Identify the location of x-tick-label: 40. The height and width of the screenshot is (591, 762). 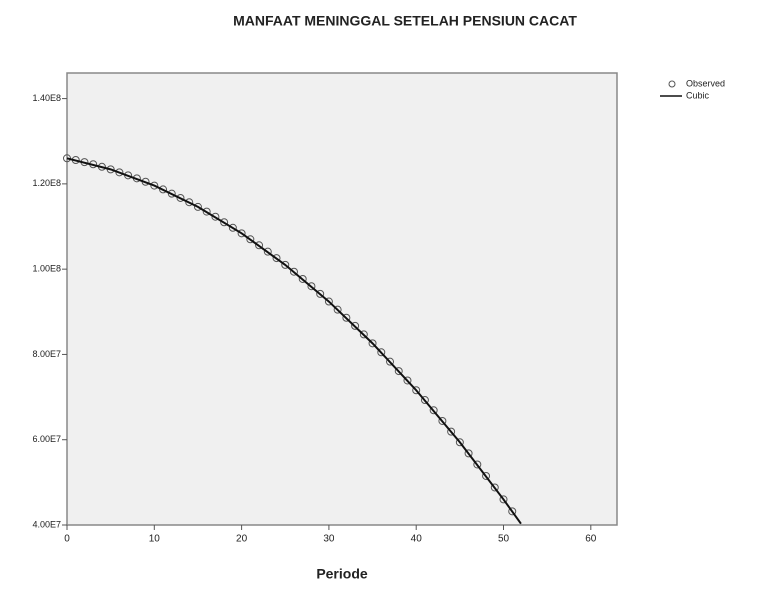
(417, 539).